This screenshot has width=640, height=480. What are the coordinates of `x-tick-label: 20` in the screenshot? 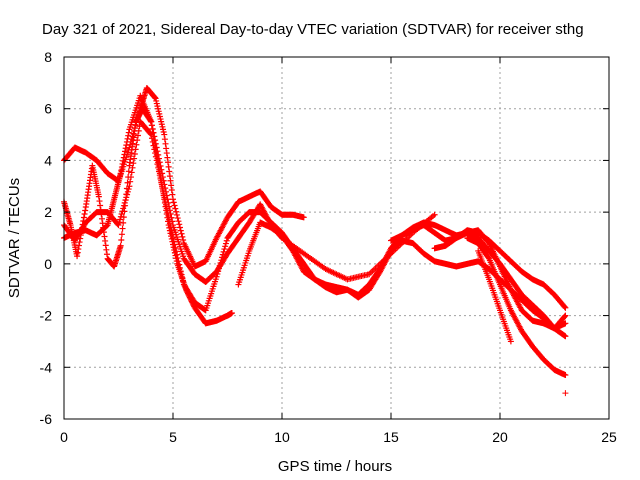 It's located at (500, 437).